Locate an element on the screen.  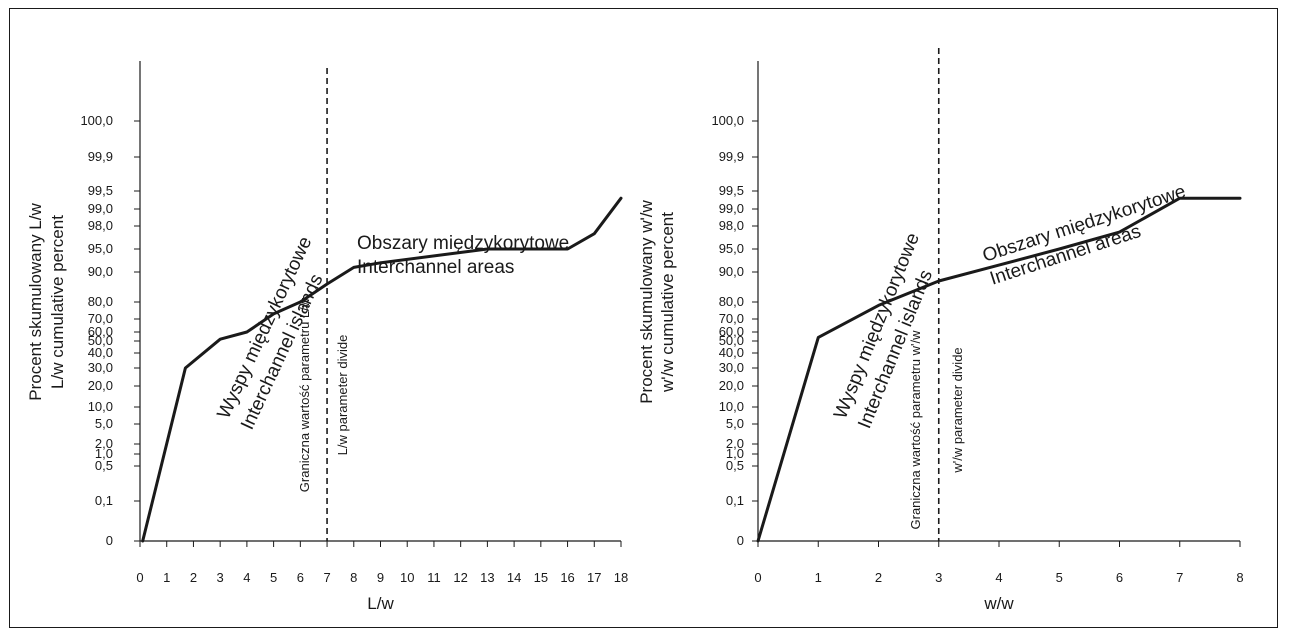
x-tick-label: 9 is located at coordinates (380, 577).